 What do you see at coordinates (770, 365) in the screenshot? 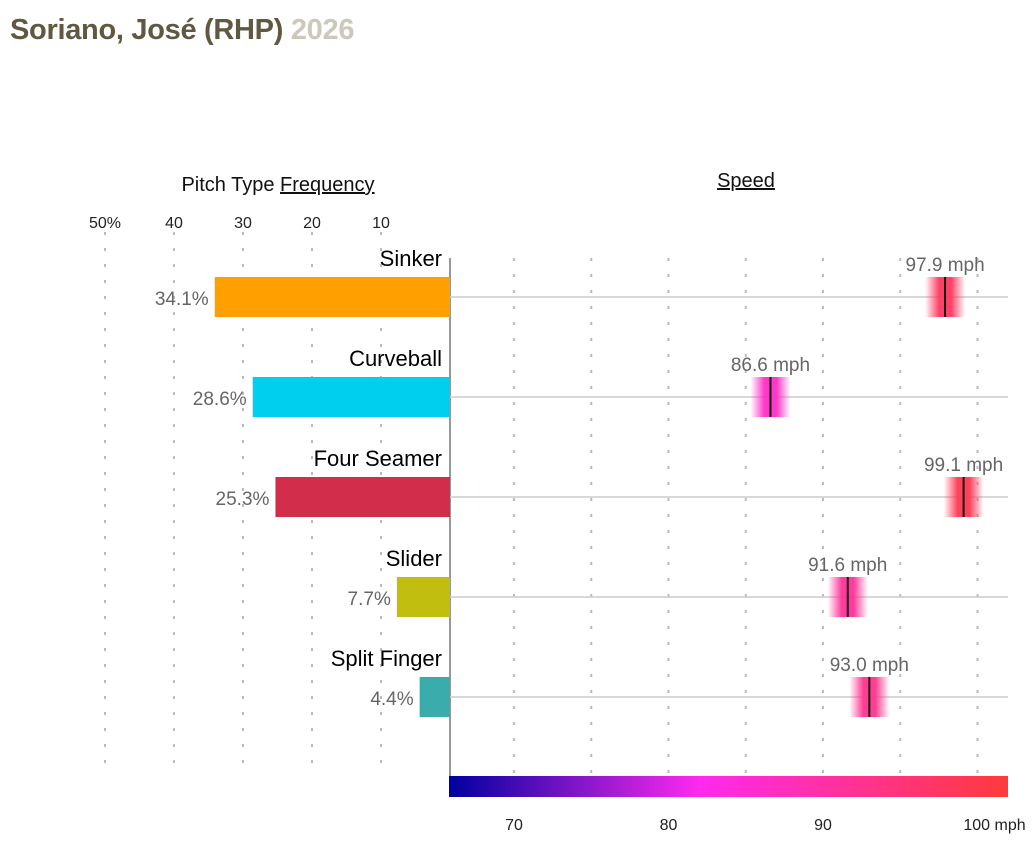
I see `speed-value-label: 86.6 mph` at bounding box center [770, 365].